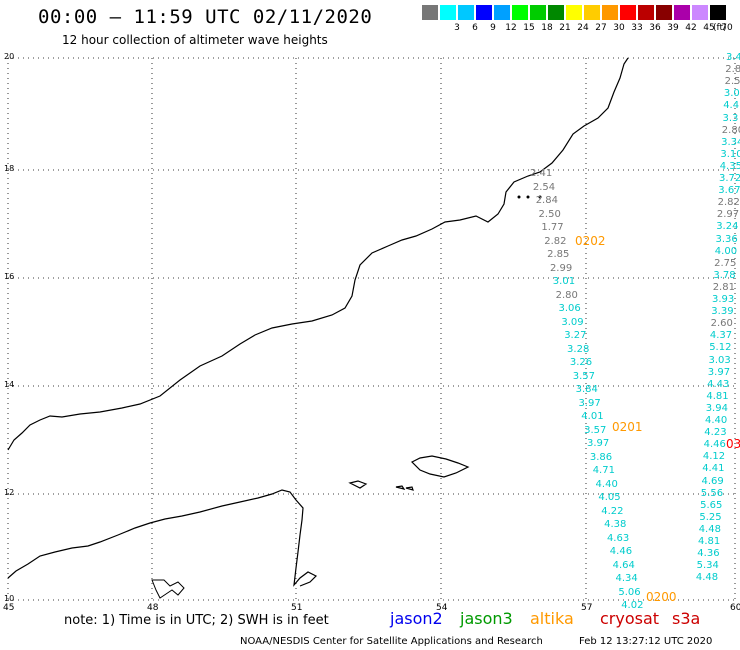  Describe the element at coordinates (609, 497) in the screenshot. I see `swh-value: 4.05` at that location.